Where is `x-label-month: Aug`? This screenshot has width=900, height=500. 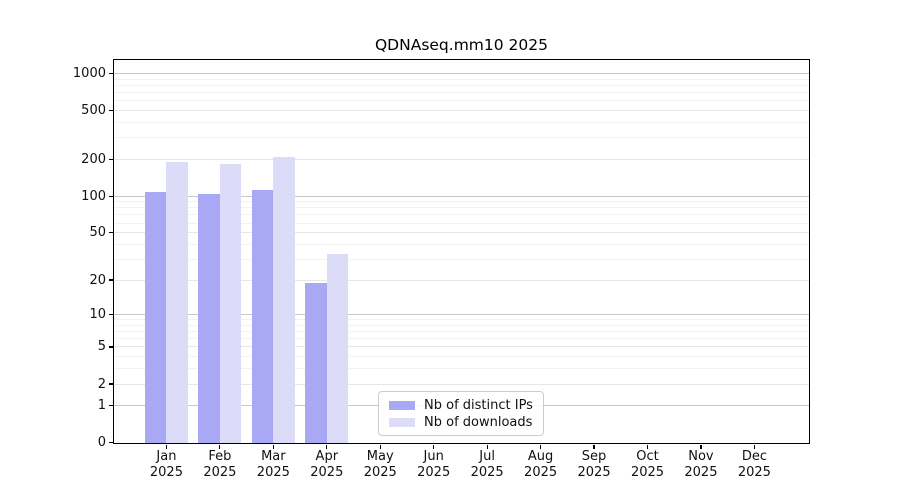 x-label-month: Aug is located at coordinates (540, 456).